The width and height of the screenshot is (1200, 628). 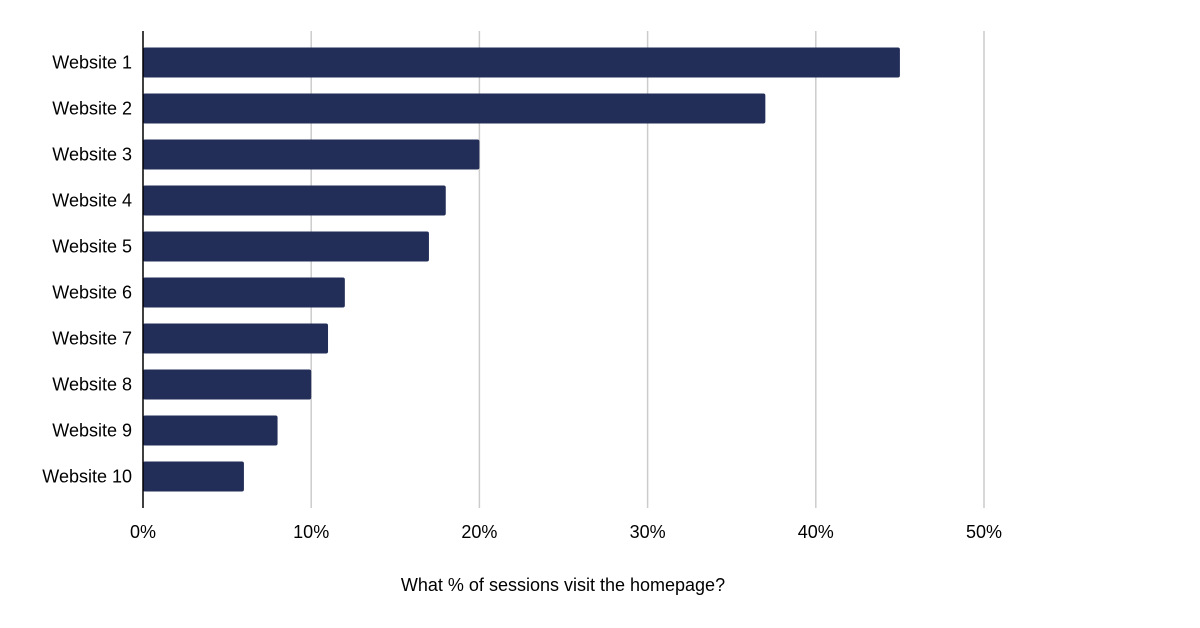 What do you see at coordinates (92, 63) in the screenshot?
I see `category-label: Website 1` at bounding box center [92, 63].